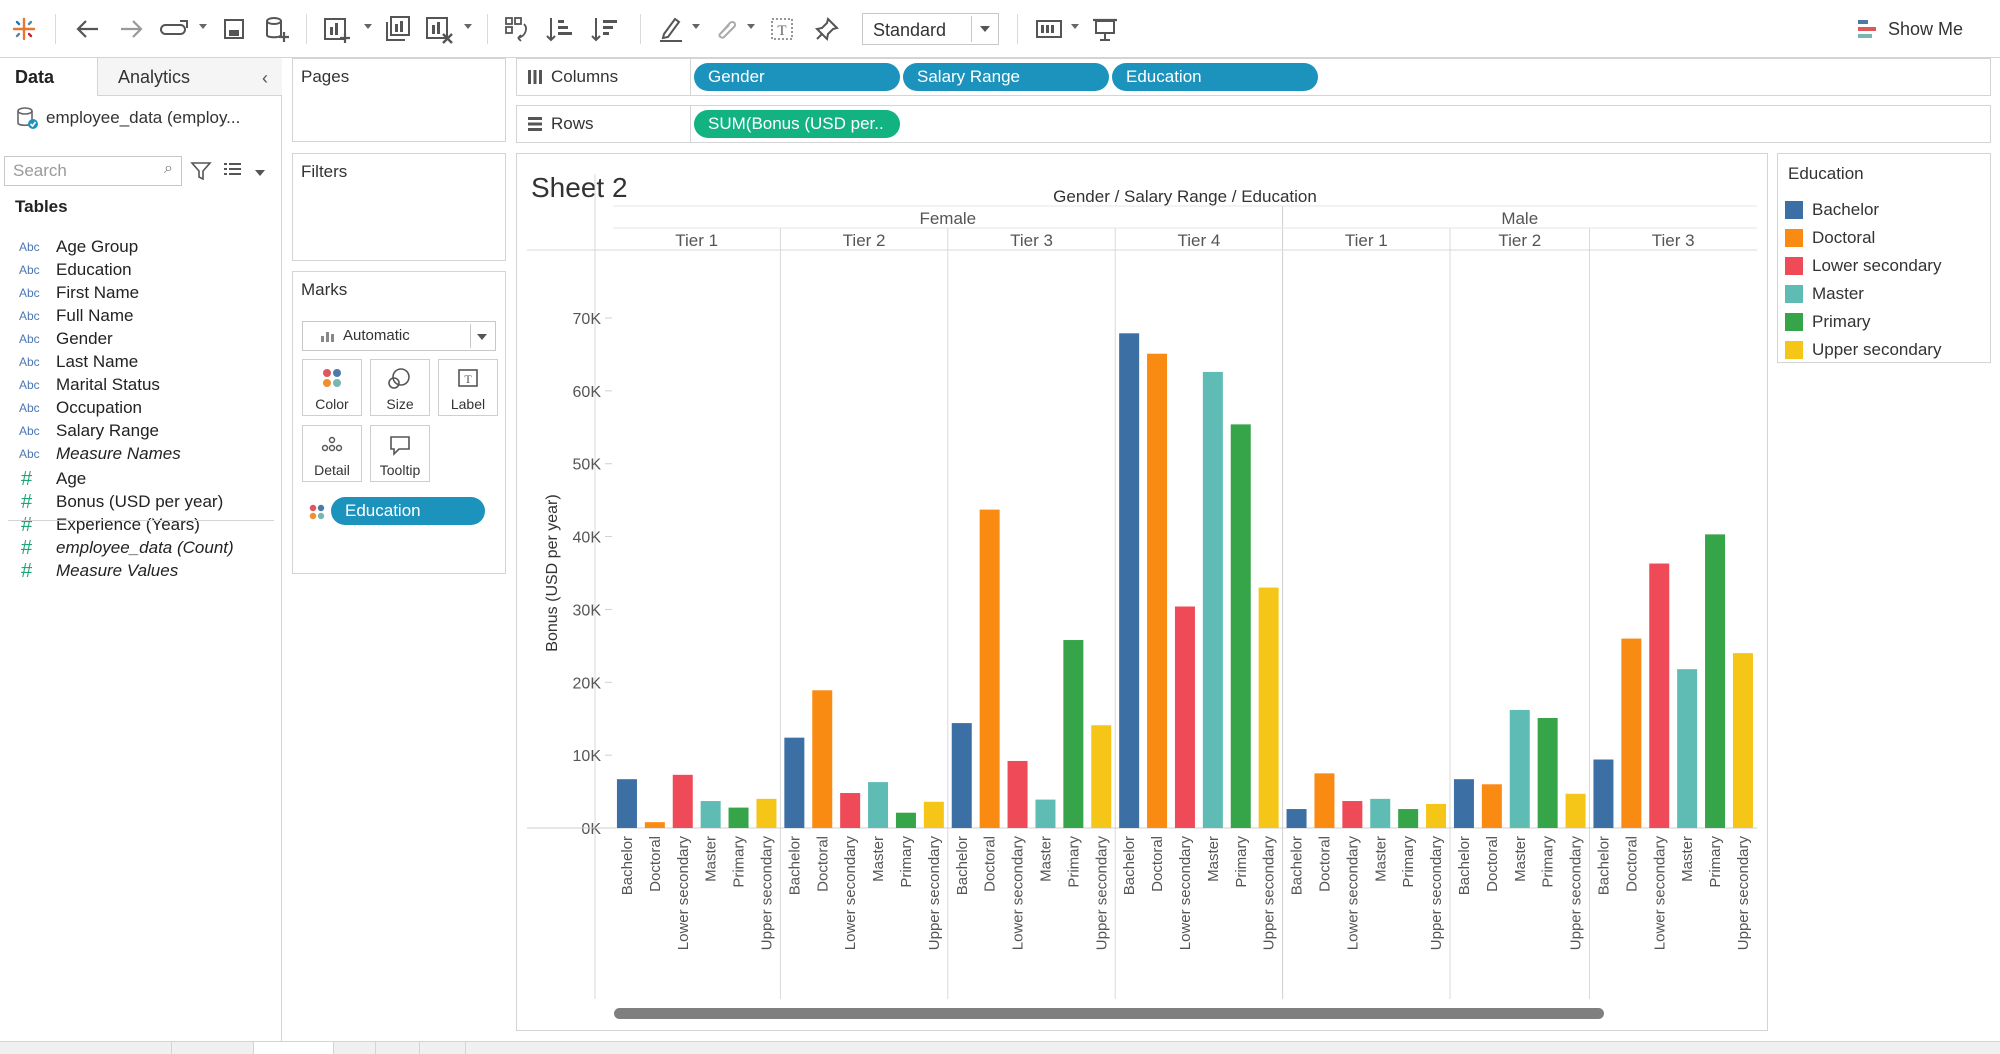 The width and height of the screenshot is (2000, 1054). Describe the element at coordinates (1832, 210) in the screenshot. I see `legend-item-bachelor: Bachelor` at that location.